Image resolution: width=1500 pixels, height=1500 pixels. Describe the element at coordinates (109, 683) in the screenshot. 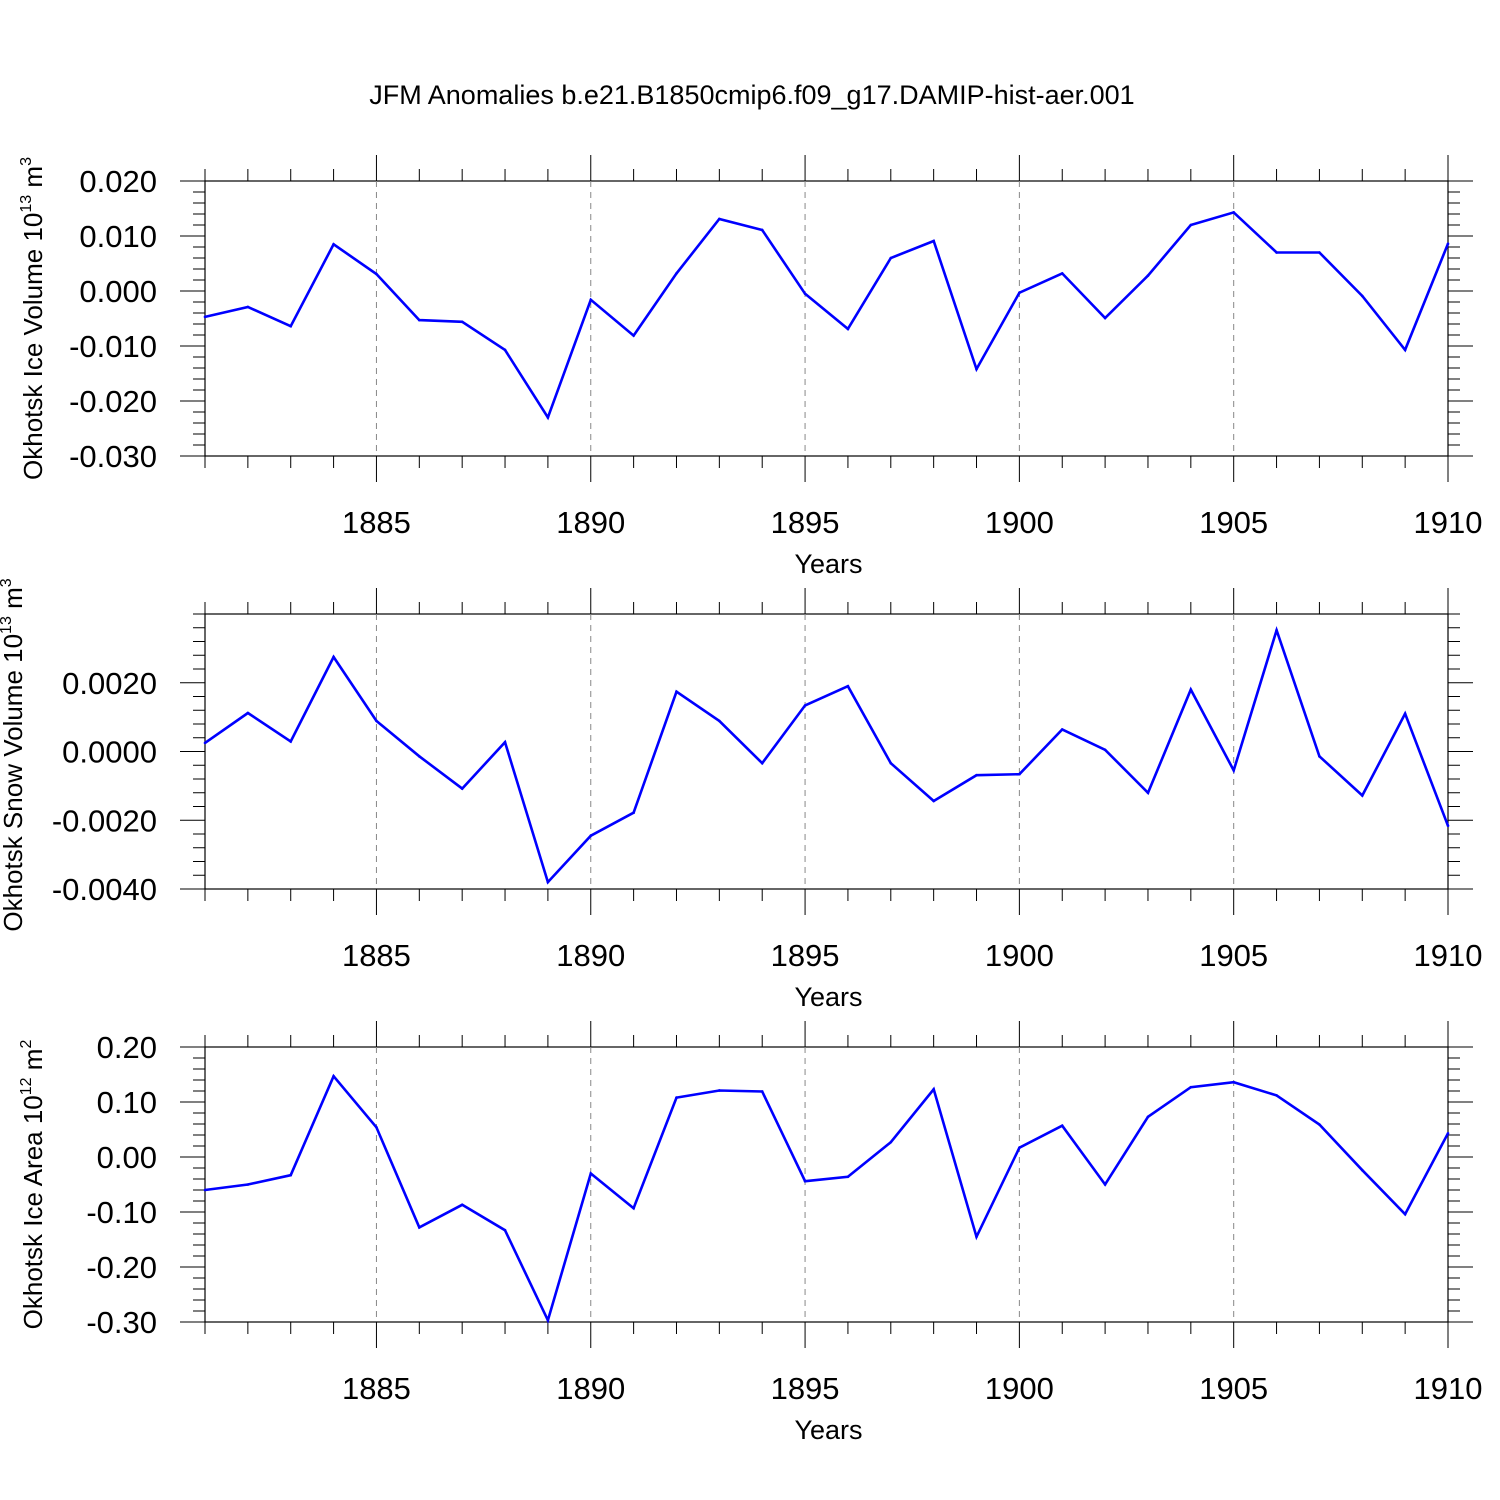

I see `y-tick-label: 0.0020` at that location.